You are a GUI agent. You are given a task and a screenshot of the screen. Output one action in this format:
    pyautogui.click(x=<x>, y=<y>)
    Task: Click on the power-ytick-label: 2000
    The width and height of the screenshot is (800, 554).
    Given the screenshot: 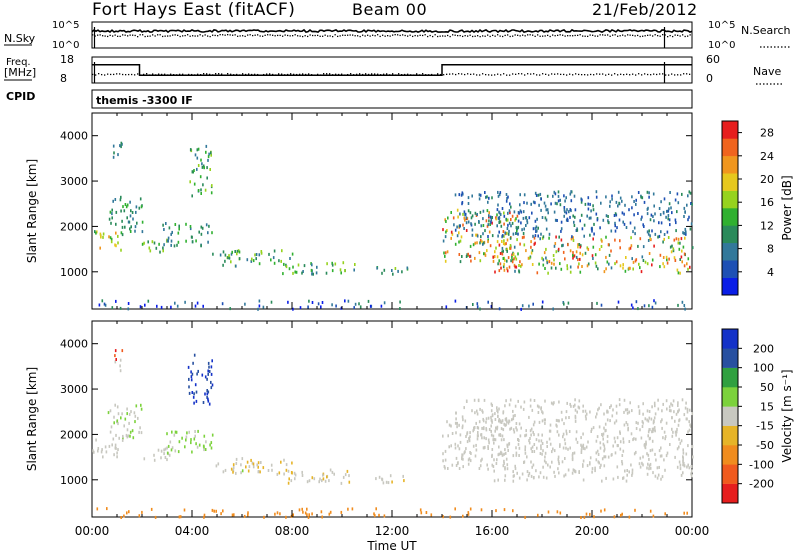 What is the action you would take?
    pyautogui.click(x=74, y=226)
    